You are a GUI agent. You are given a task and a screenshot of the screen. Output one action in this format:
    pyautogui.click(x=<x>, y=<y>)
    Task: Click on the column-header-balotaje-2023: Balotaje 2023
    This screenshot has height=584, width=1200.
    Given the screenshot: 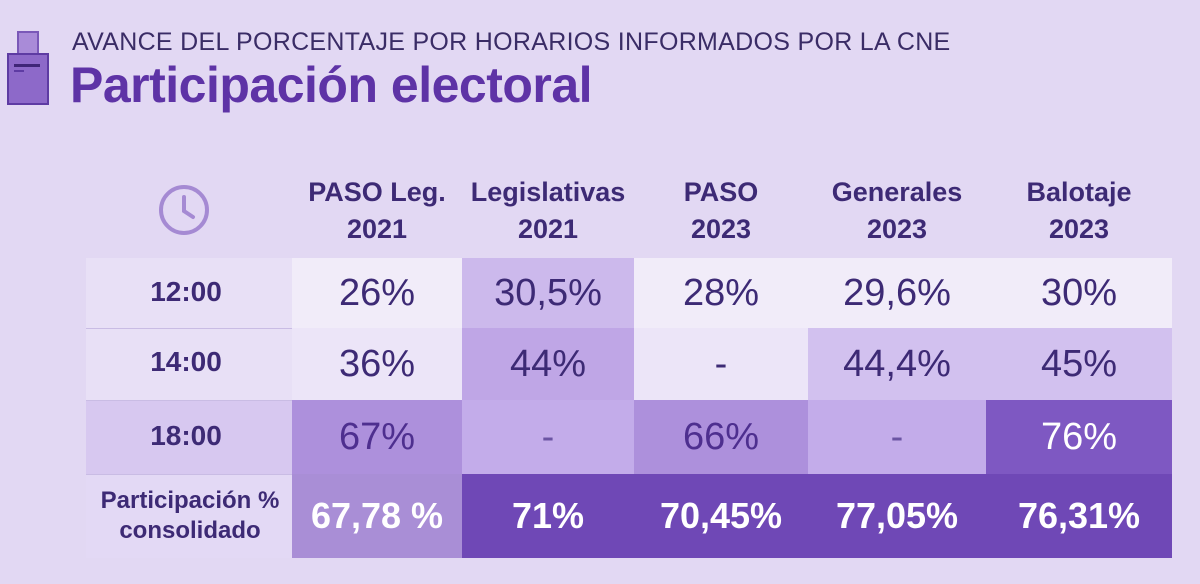 What is the action you would take?
    pyautogui.click(x=1079, y=209)
    